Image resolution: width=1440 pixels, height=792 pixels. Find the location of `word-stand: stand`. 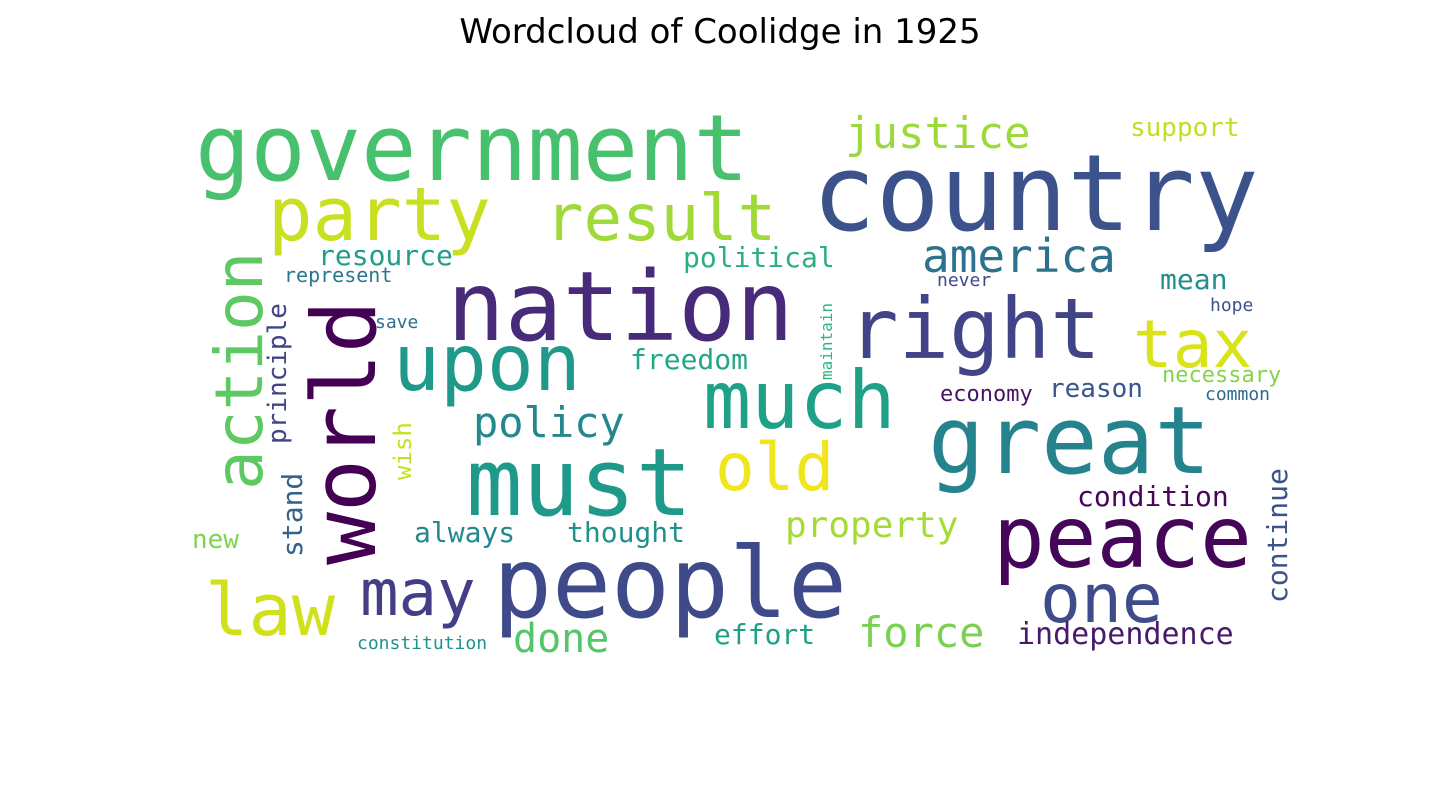

word-stand: stand is located at coordinates (292, 515).